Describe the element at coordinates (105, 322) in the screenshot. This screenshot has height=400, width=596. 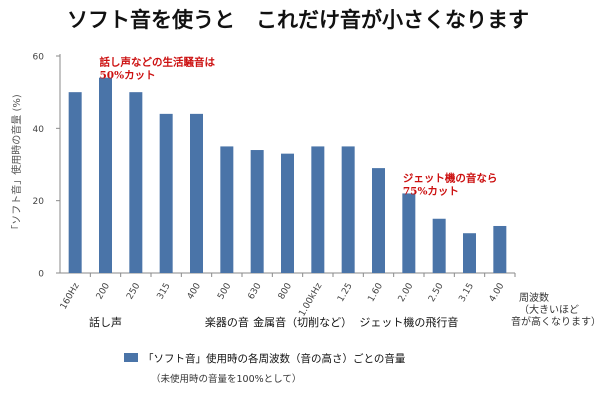
I see `group-label: 話し声` at that location.